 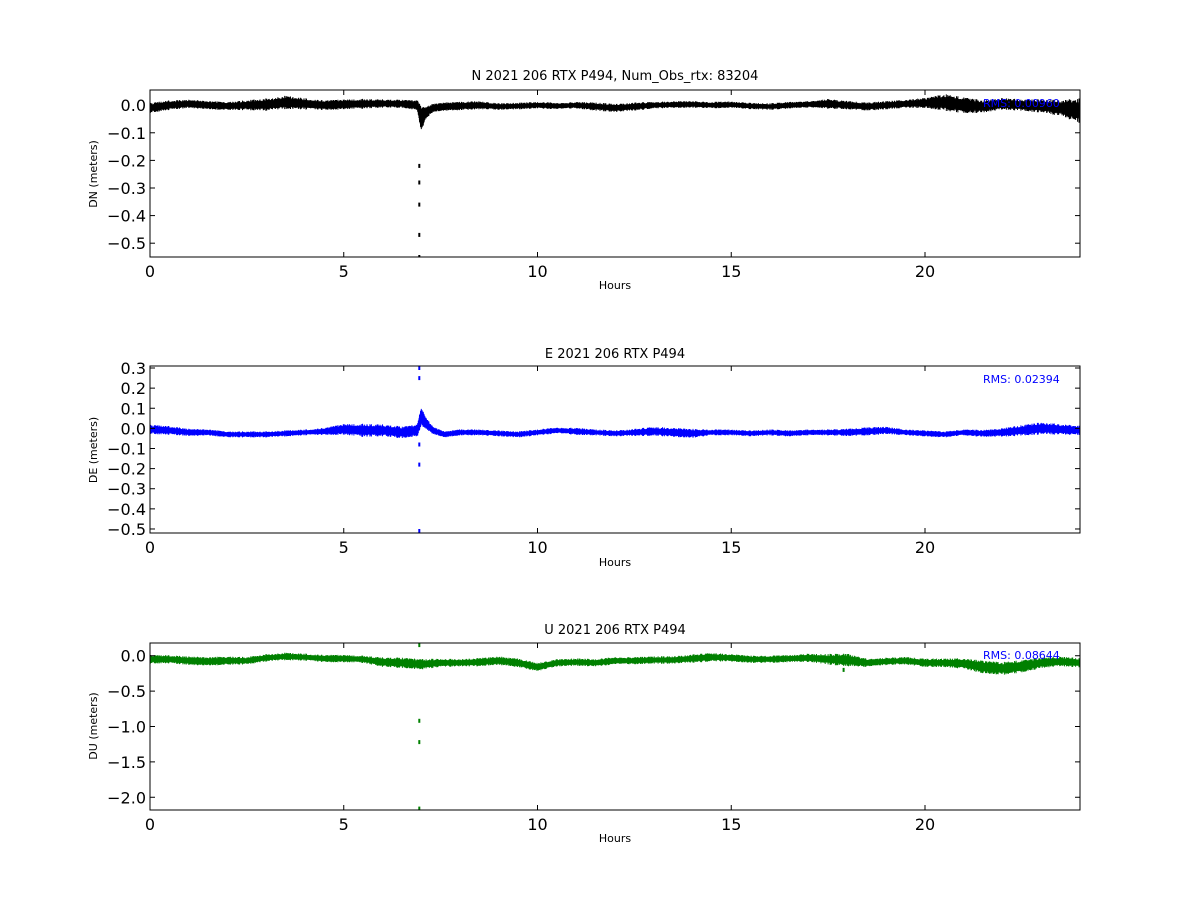 What do you see at coordinates (126, 797) in the screenshot?
I see `y-tick-label: −2.0` at bounding box center [126, 797].